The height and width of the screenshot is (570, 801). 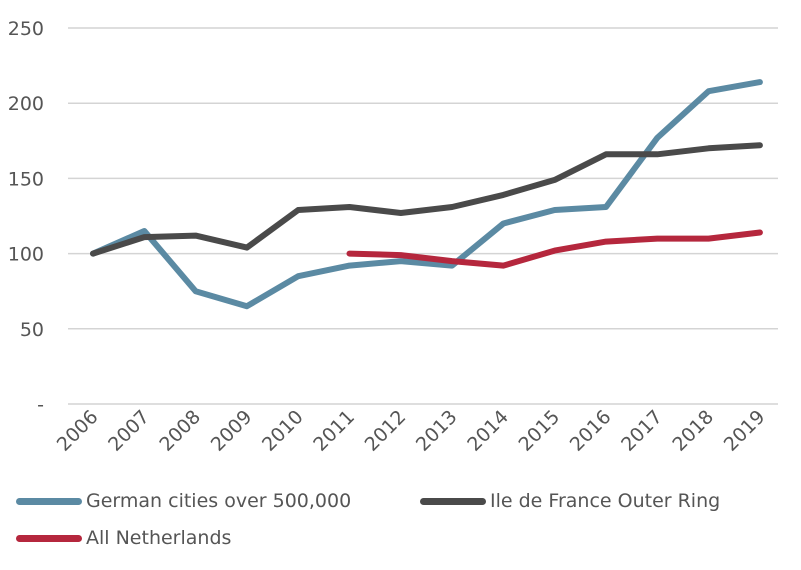 I want to click on legend-item-ile-de-france: Ile de France Outer Ring, so click(x=570, y=501).